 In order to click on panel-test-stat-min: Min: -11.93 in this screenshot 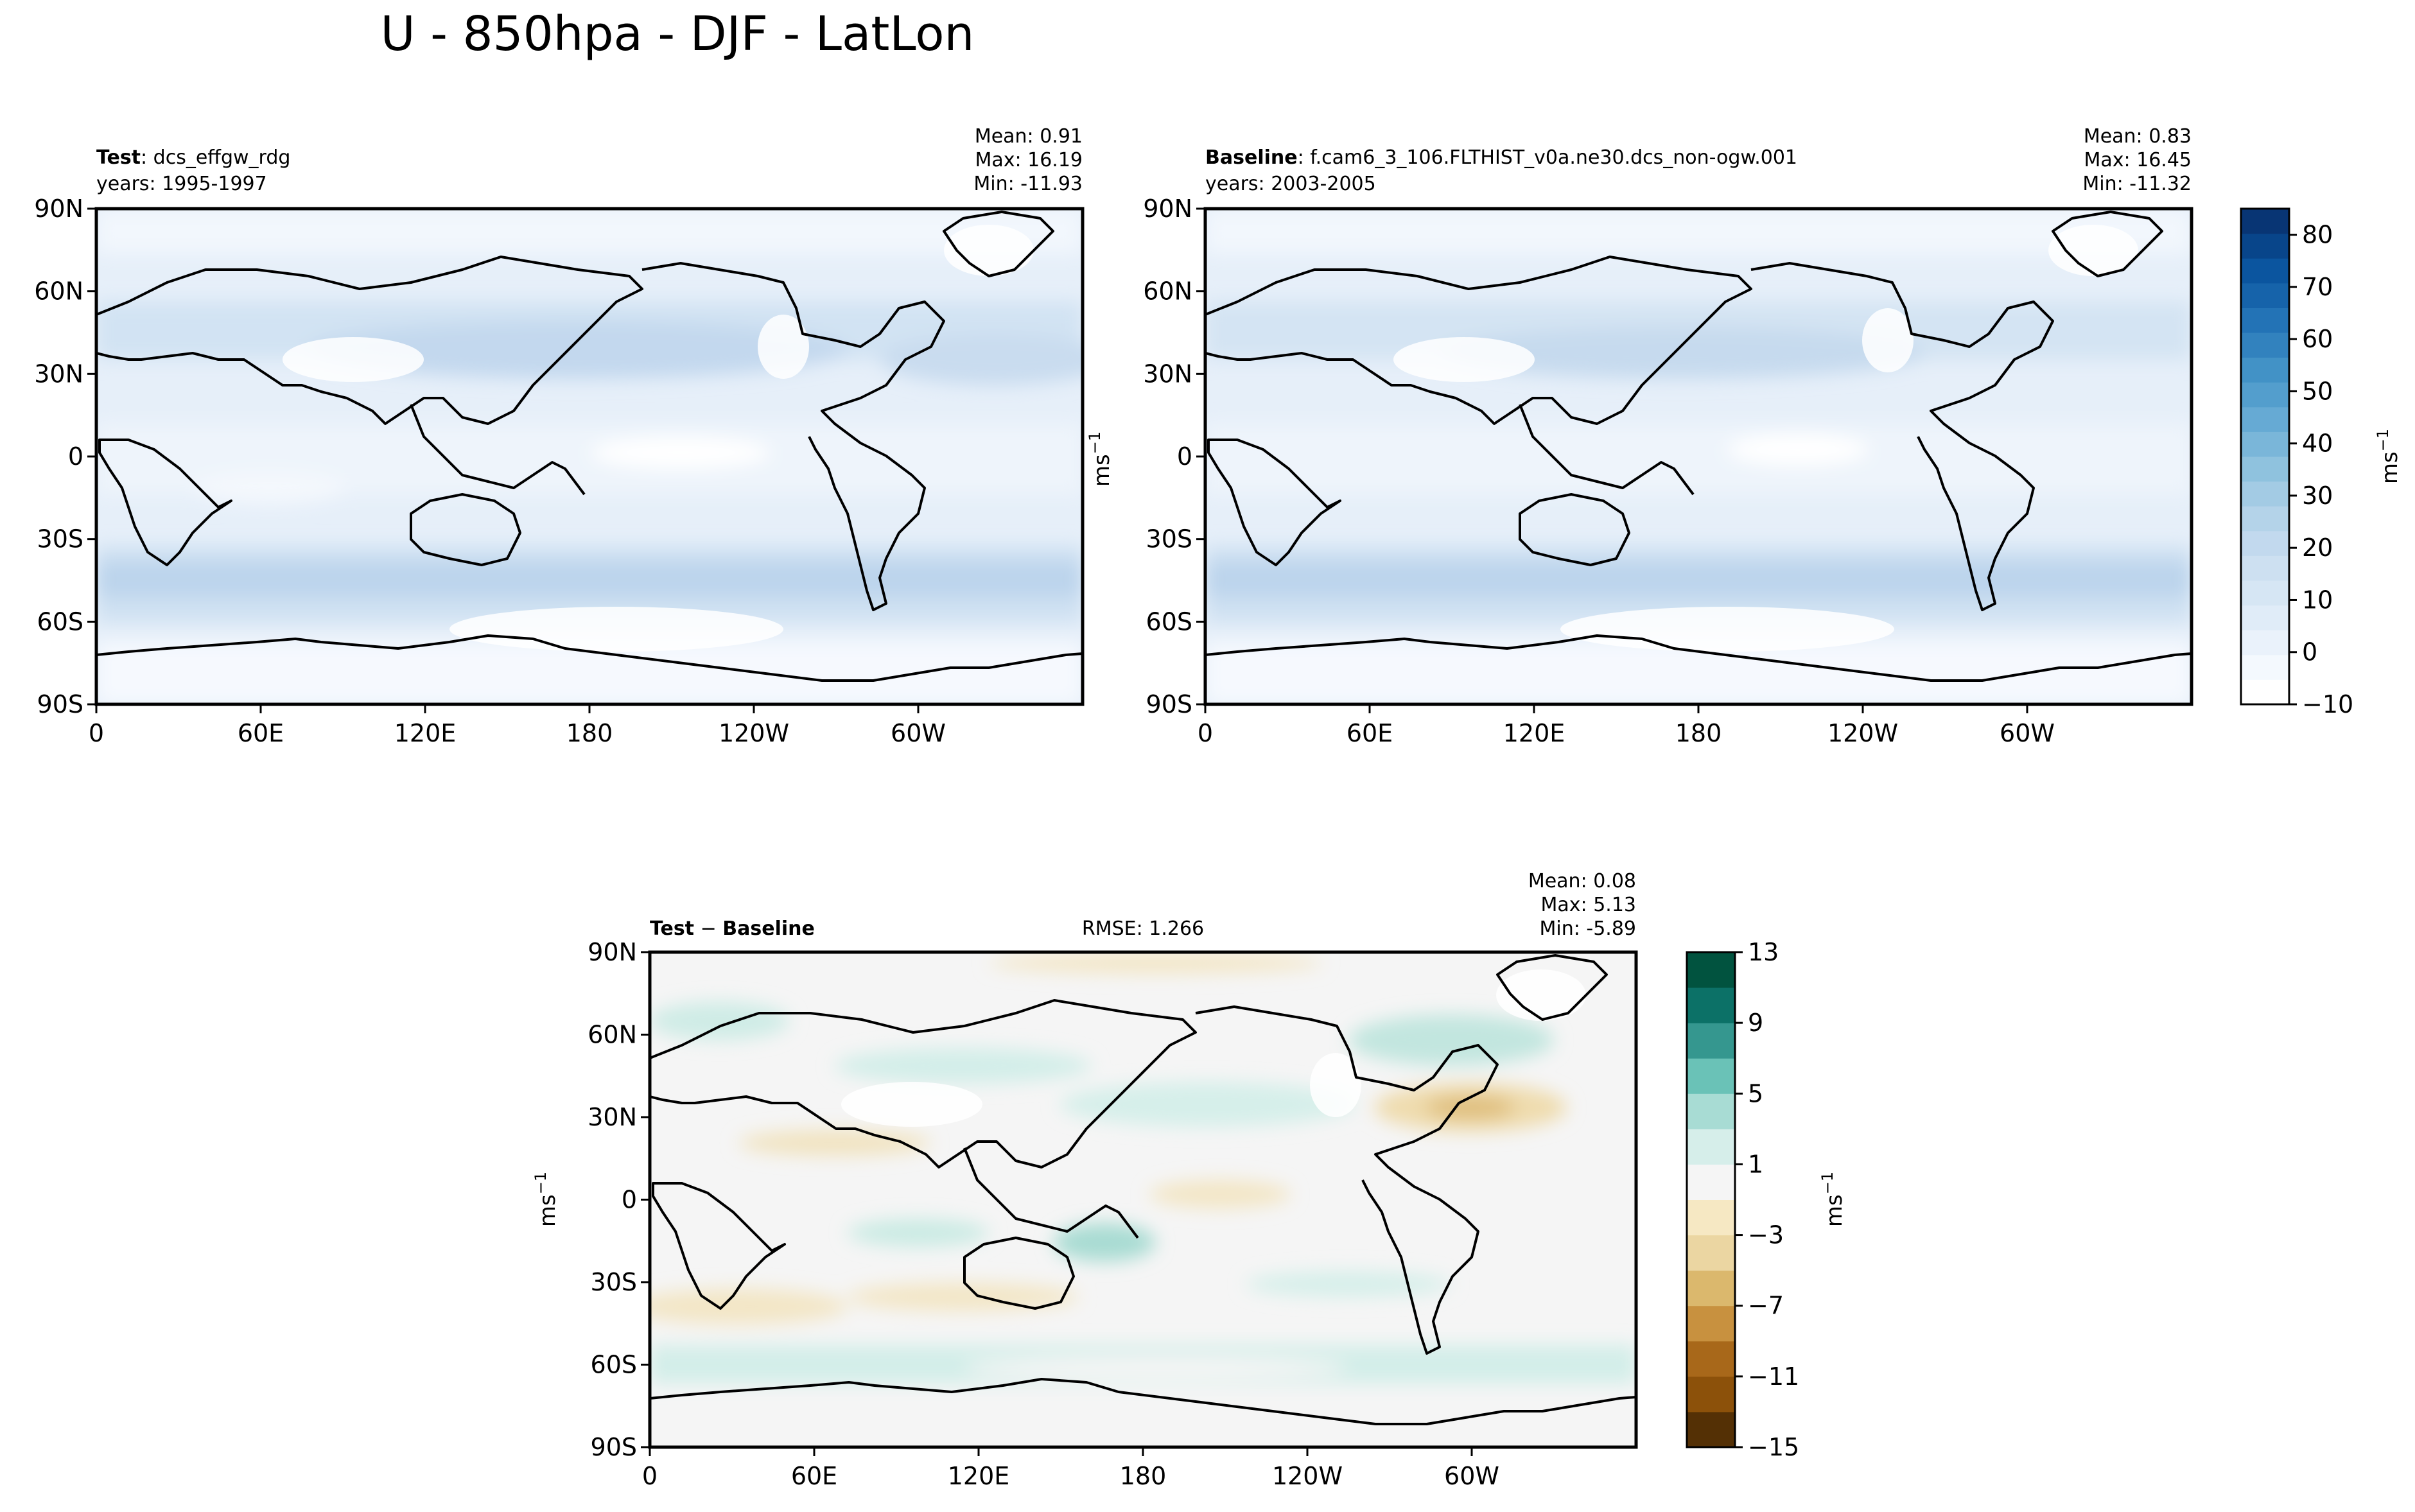, I will do `click(1028, 184)`.